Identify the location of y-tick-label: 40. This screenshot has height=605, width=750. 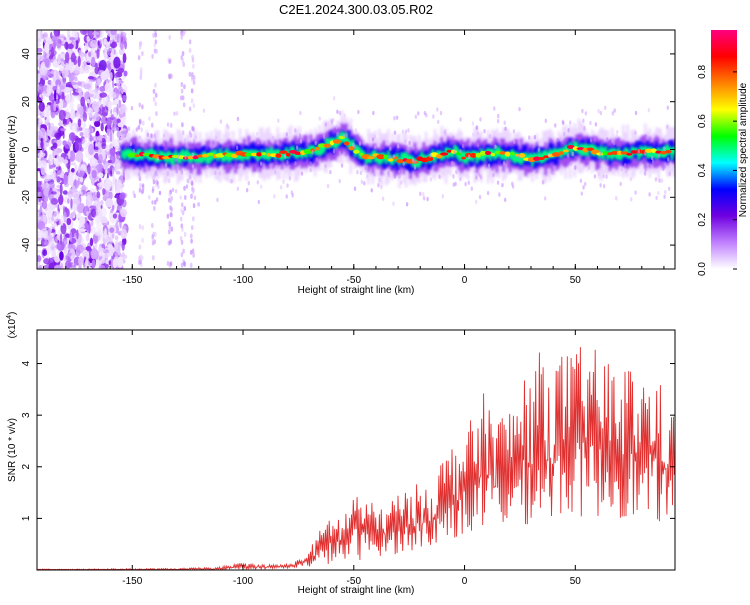
(26, 54).